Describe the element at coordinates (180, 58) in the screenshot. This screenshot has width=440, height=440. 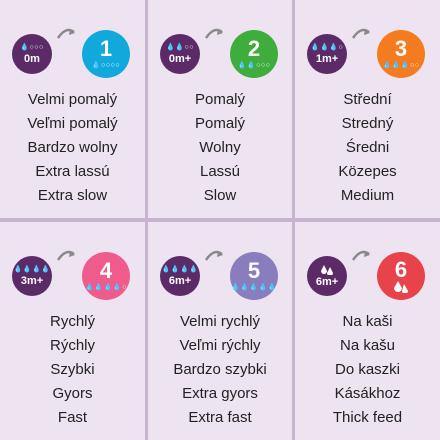
I see `age-label: 0m+` at that location.